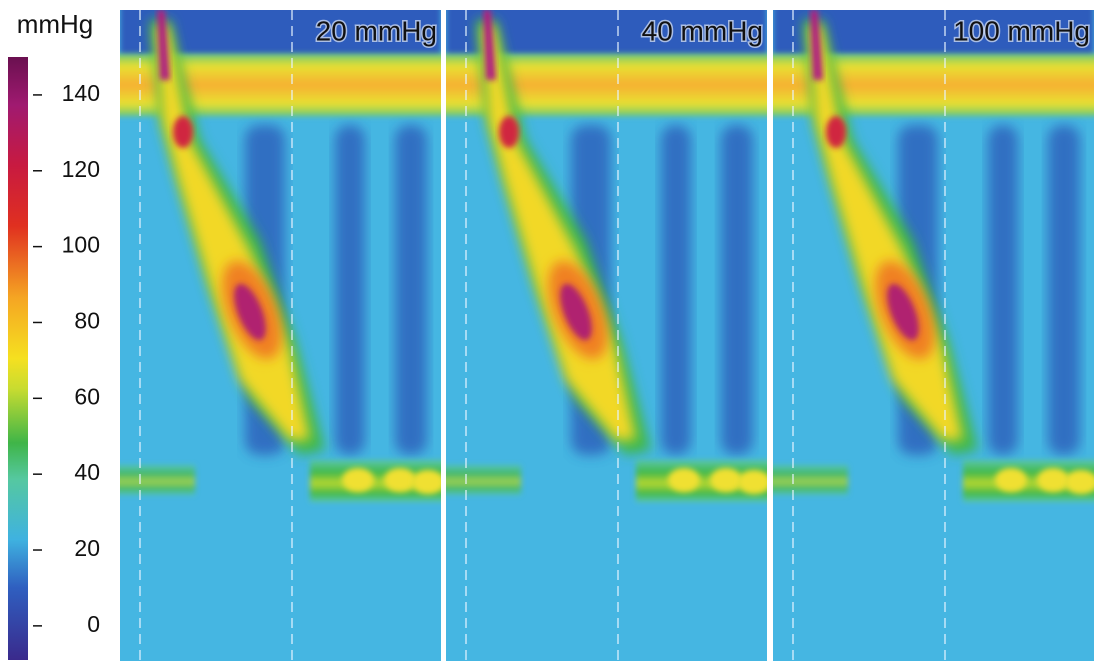  What do you see at coordinates (87, 321) in the screenshot?
I see `colorbar-tick-label: 80` at bounding box center [87, 321].